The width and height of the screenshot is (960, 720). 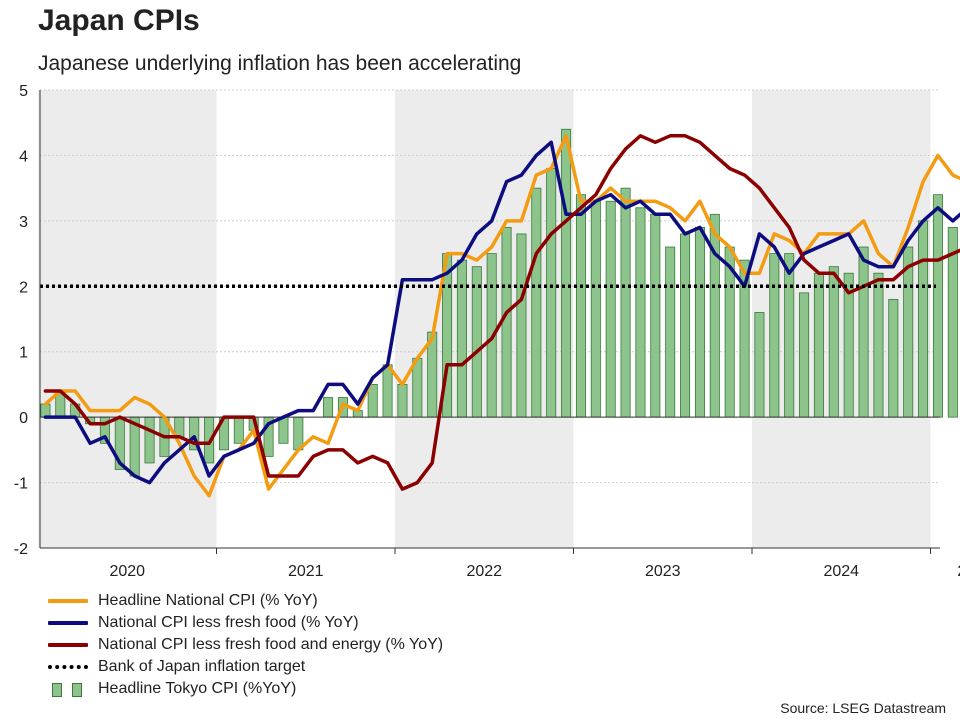 I want to click on x-tick-label: 2025, so click(x=958, y=571).